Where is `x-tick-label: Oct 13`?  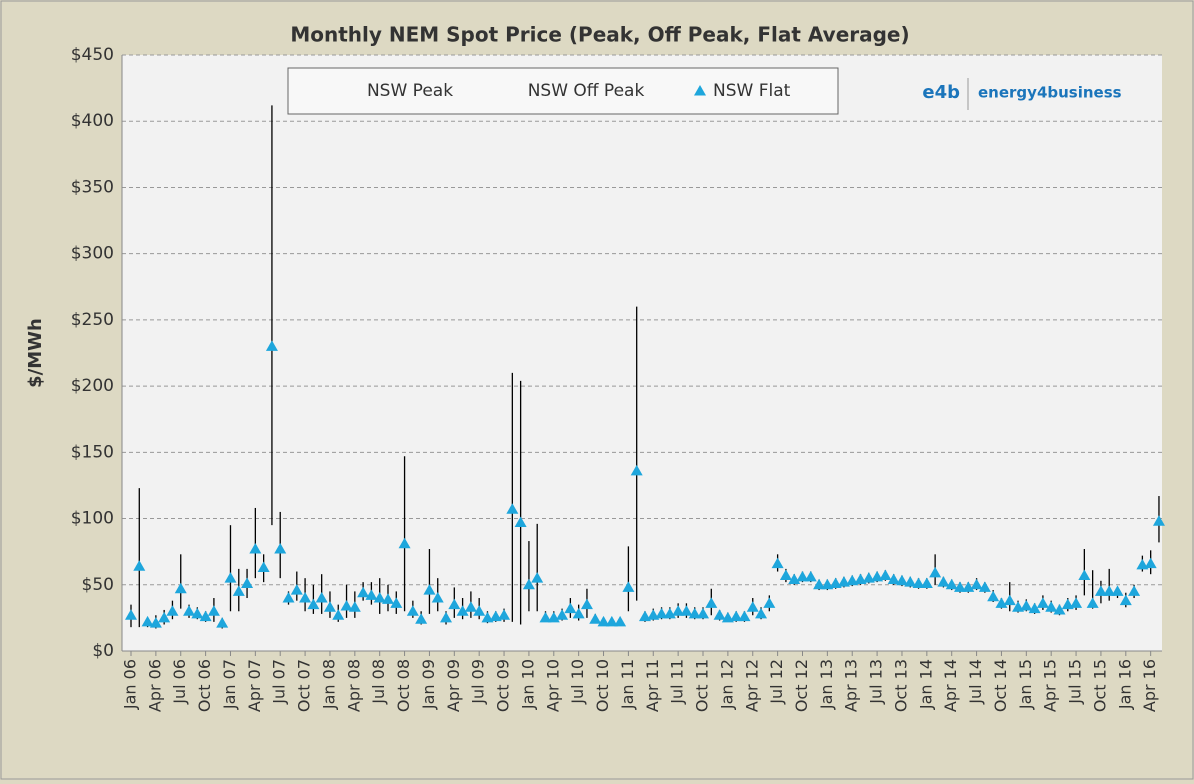
x-tick-label: Oct 13 is located at coordinates (900, 685).